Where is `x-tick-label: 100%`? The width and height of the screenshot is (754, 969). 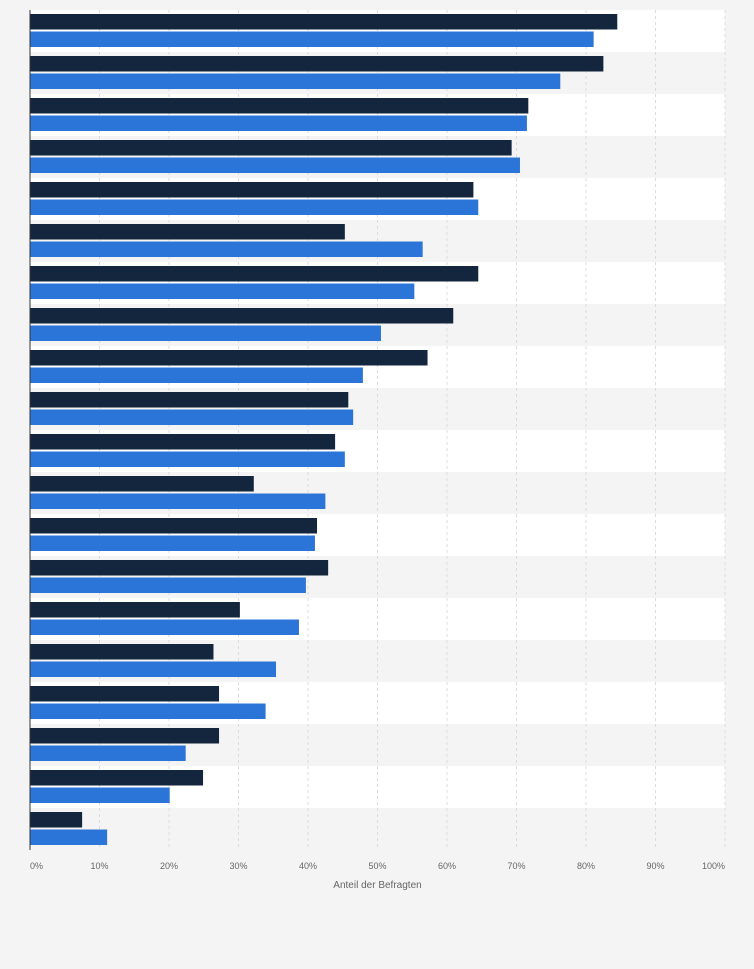 x-tick-label: 100% is located at coordinates (713, 866).